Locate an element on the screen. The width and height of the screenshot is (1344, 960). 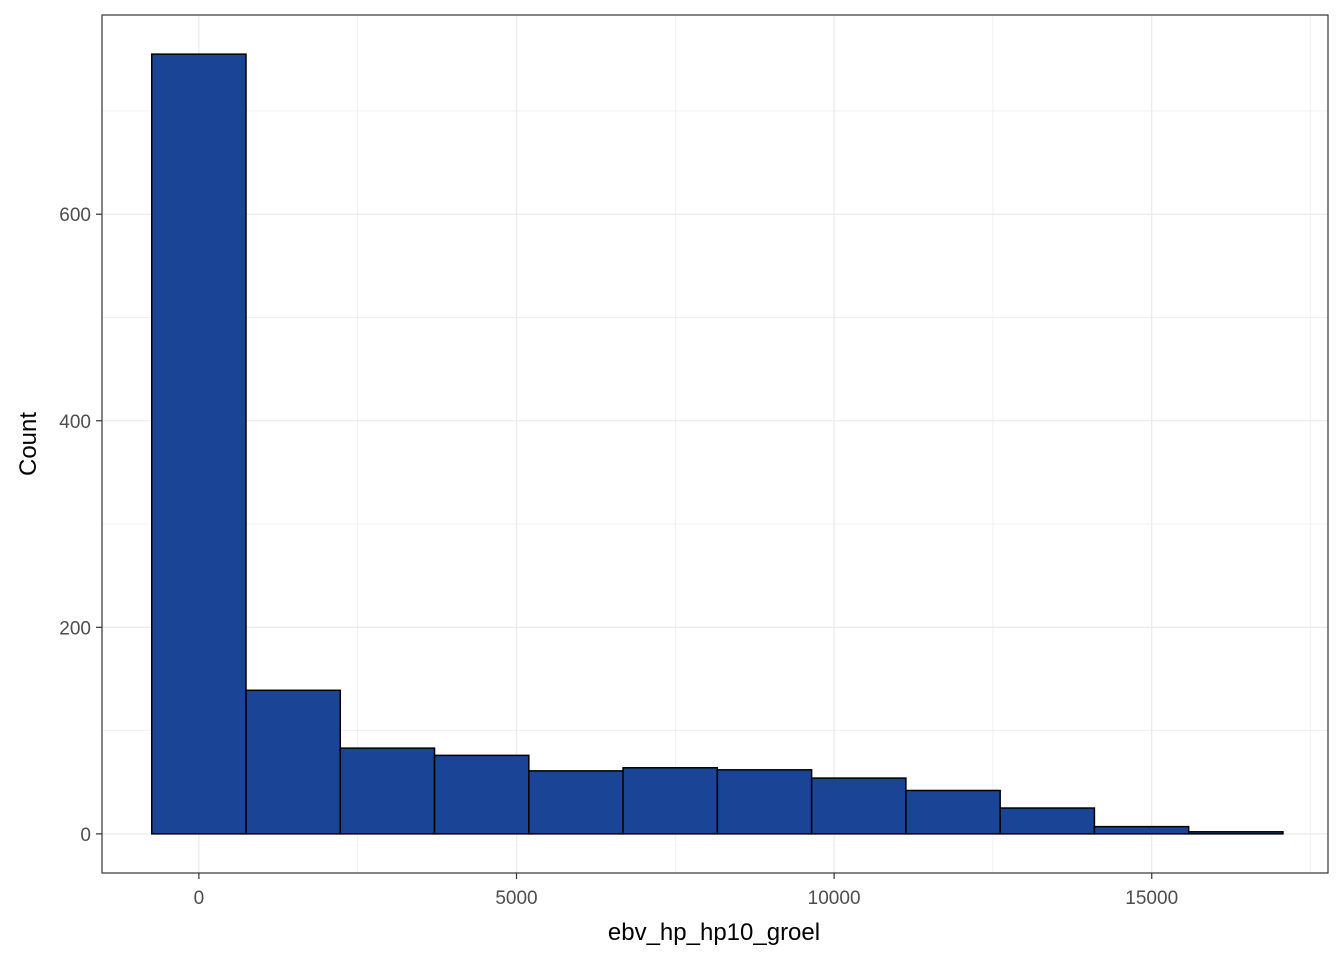
y-tick-label: 400 is located at coordinates (75, 422).